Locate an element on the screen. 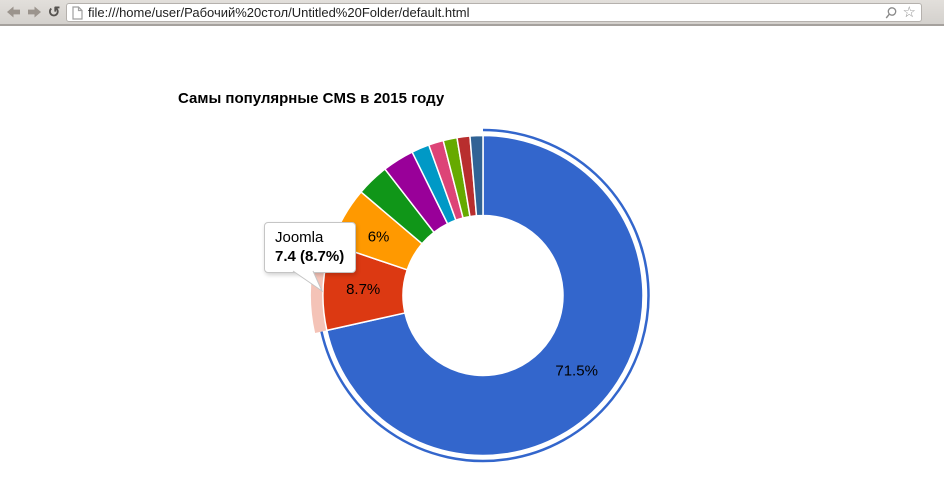 The height and width of the screenshot is (477, 944). reload-button: ↺ is located at coordinates (54, 12).